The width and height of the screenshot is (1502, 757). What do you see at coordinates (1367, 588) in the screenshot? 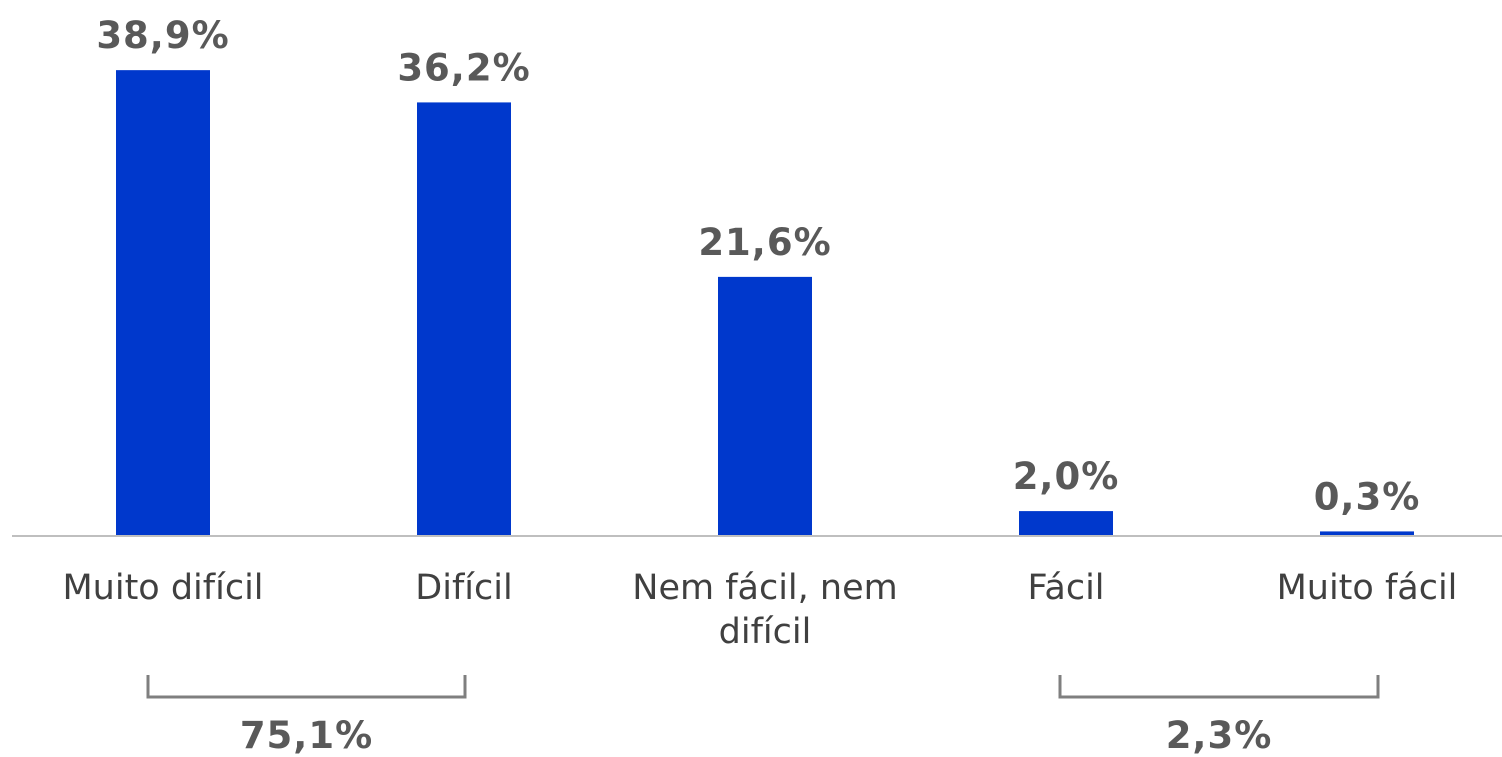
I see `x-tick-label: Muito fácil` at bounding box center [1367, 588].